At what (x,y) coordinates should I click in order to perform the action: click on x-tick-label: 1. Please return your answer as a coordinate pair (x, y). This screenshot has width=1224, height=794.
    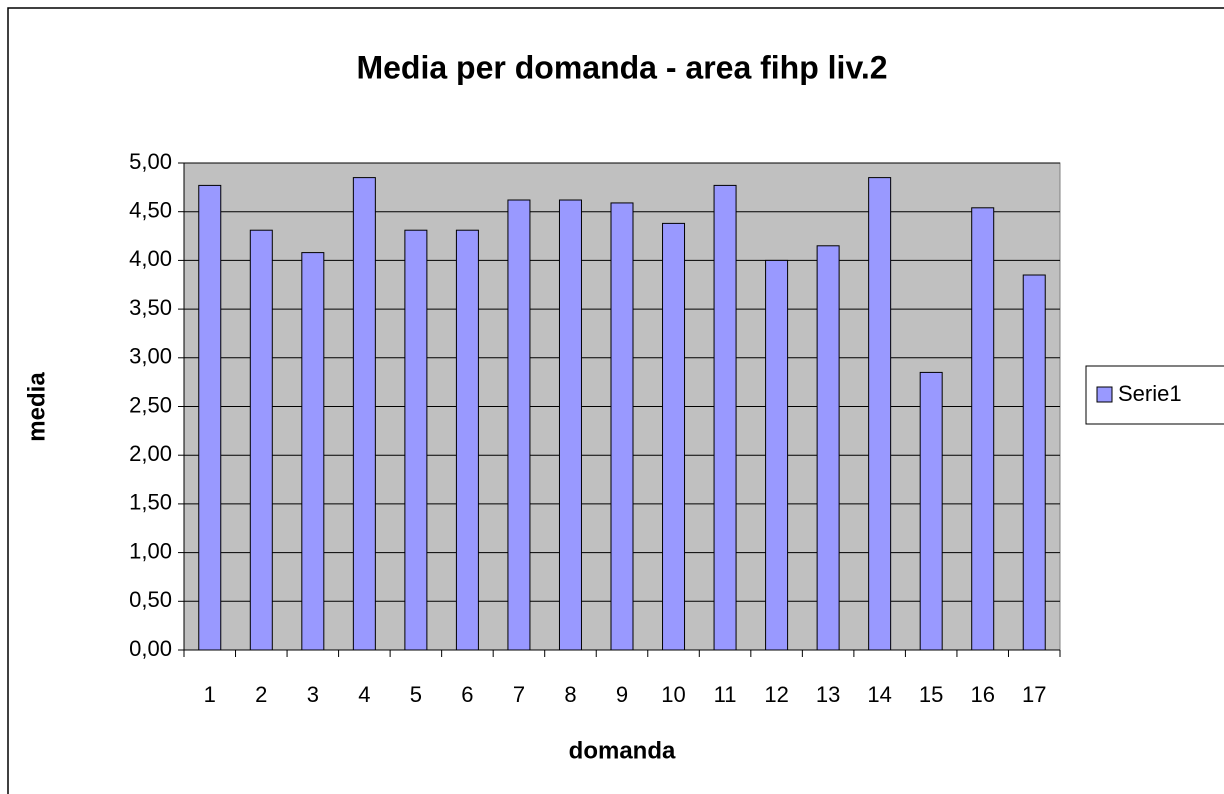
    Looking at the image, I should click on (210, 694).